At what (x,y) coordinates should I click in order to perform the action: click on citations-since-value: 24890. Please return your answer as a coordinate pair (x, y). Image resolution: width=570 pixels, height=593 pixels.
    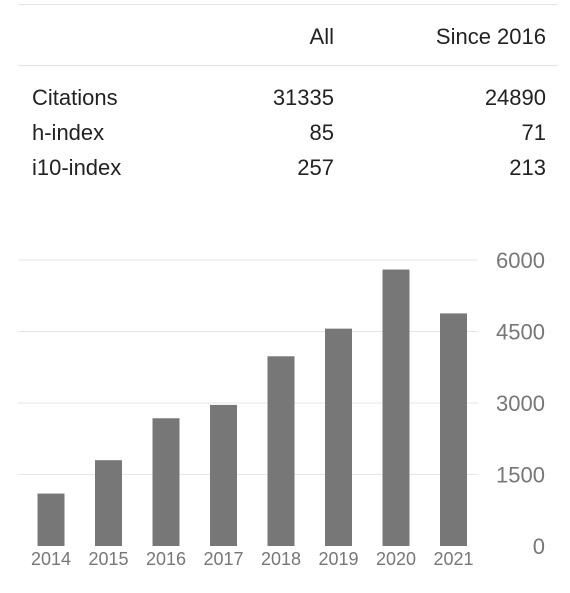
    Looking at the image, I should click on (515, 97).